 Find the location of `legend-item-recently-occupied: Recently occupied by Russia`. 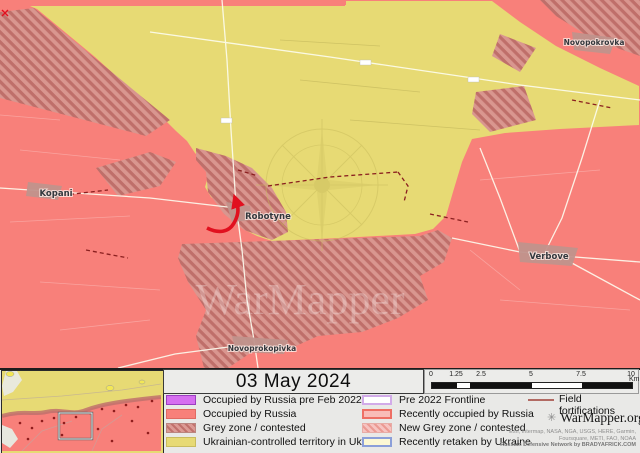

legend-item-recently-occupied: Recently occupied by Russia is located at coordinates (448, 414).